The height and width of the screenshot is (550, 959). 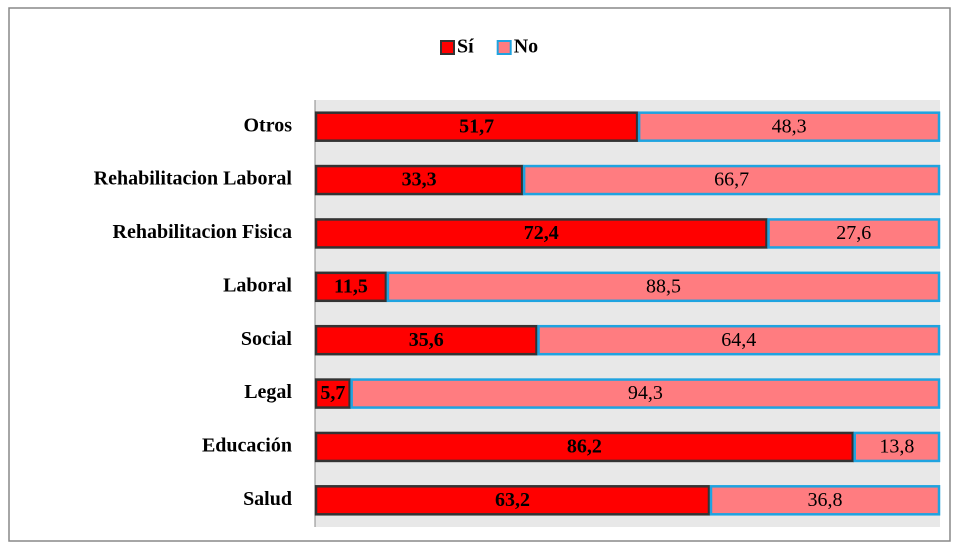 I want to click on data-label: 88,5, so click(x=663, y=286).